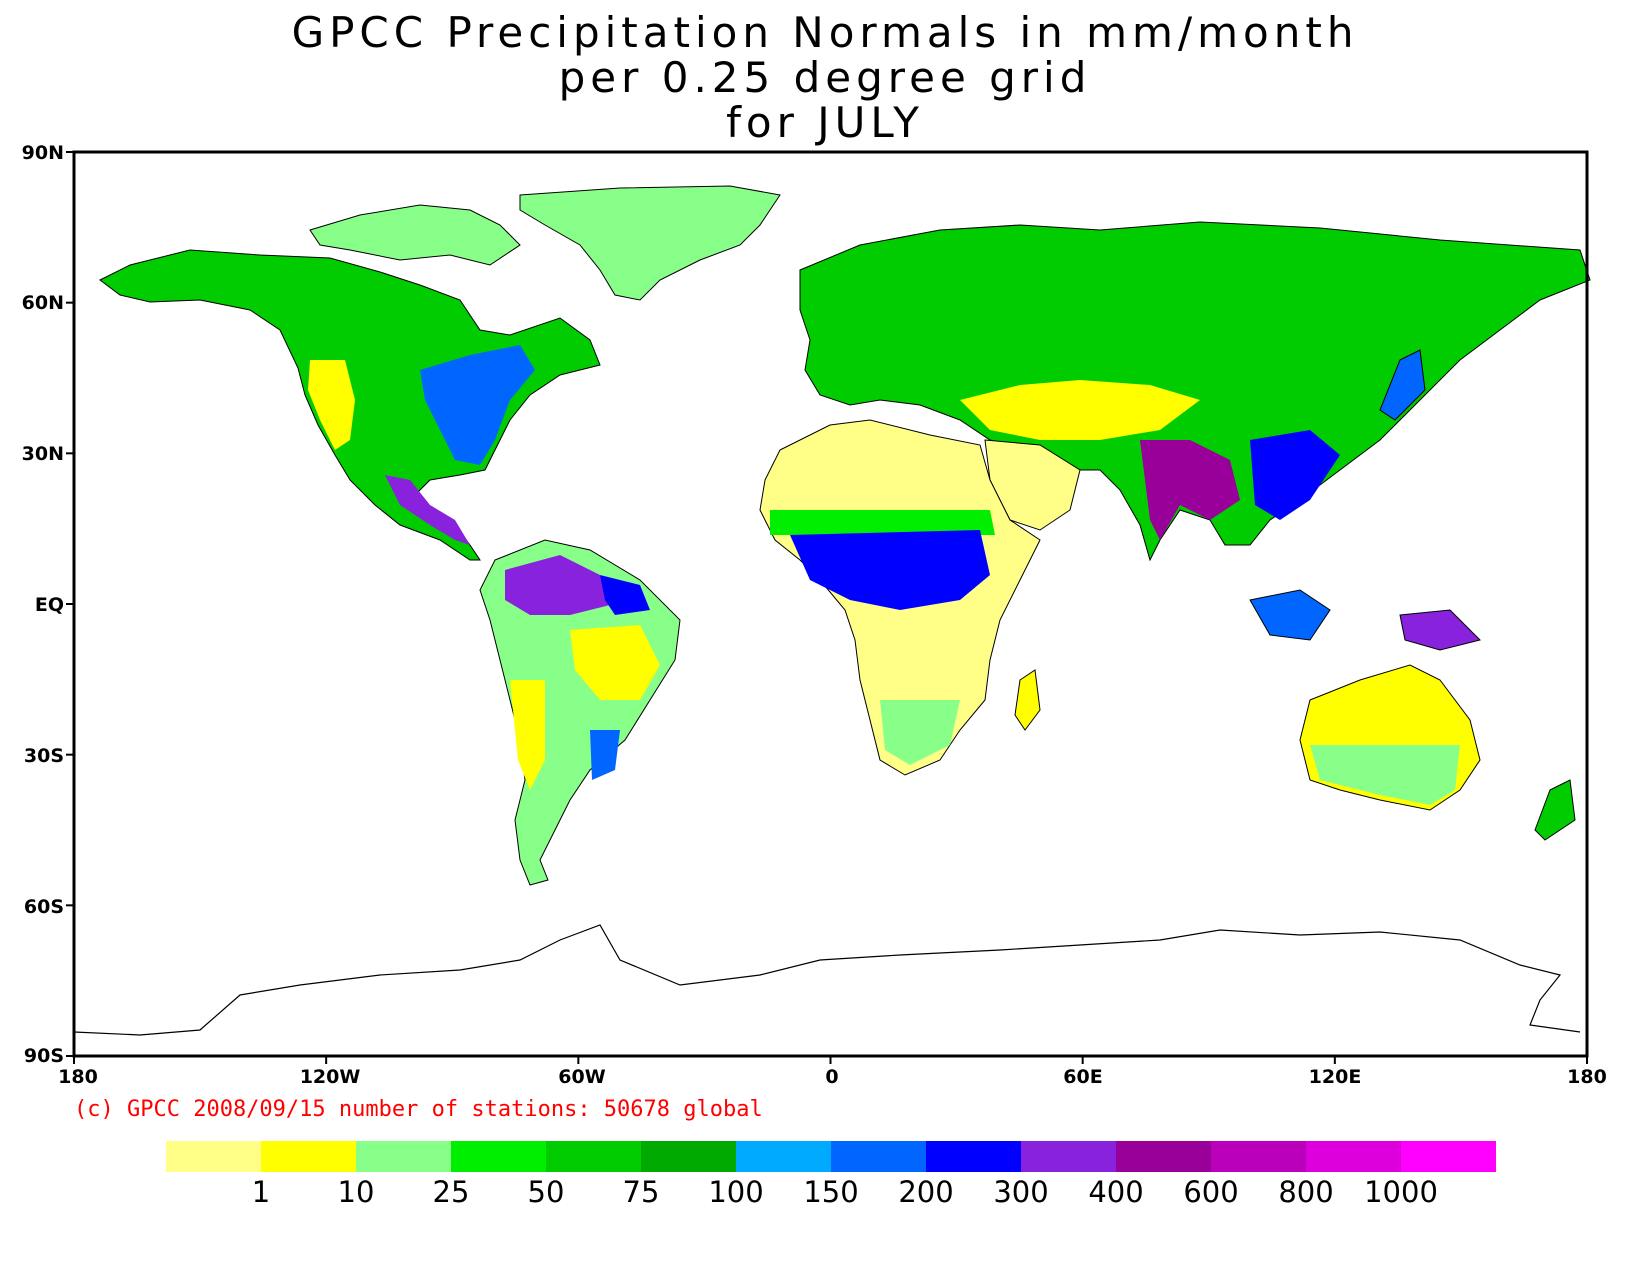 The image size is (1650, 1270). Describe the element at coordinates (736, 1192) in the screenshot. I see `color-legend-label: 100` at that location.